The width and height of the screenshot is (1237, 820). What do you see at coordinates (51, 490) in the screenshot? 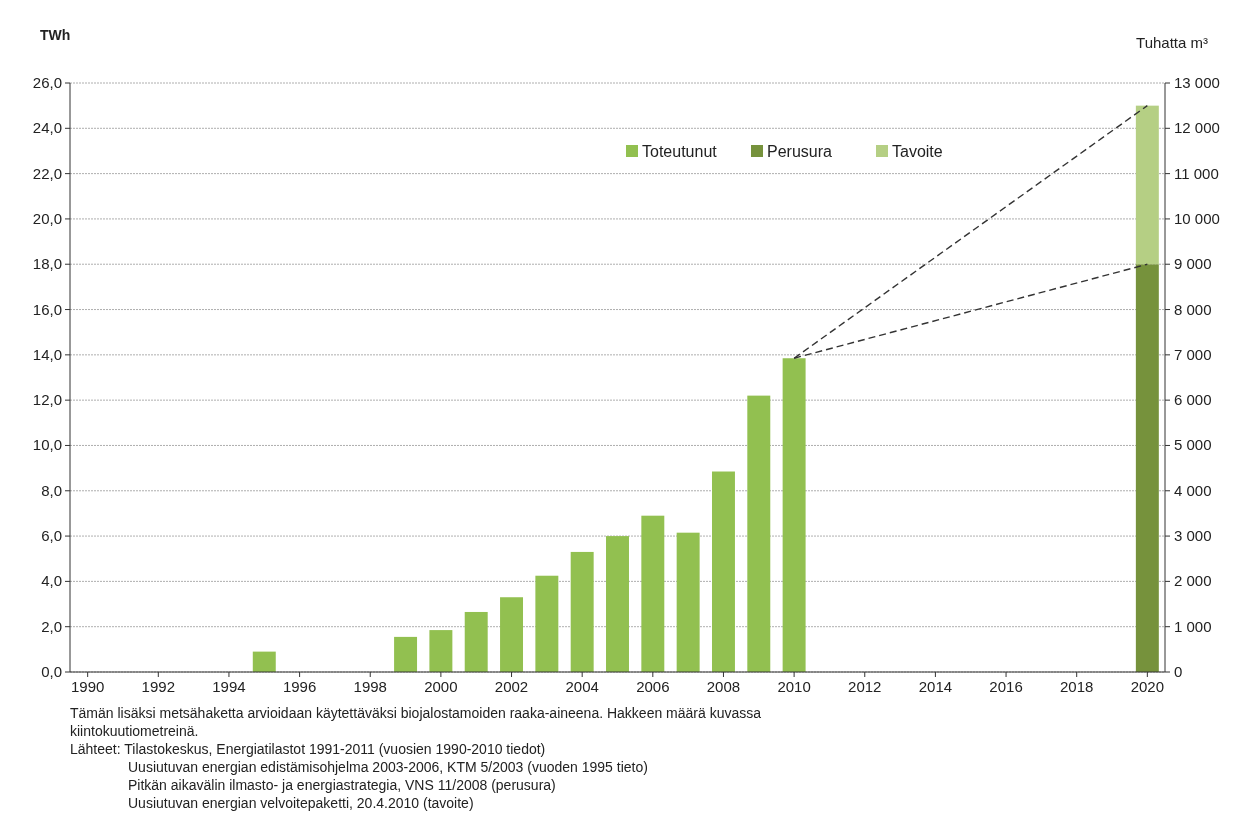
I see `y-tick-label: 8,0` at bounding box center [51, 490].